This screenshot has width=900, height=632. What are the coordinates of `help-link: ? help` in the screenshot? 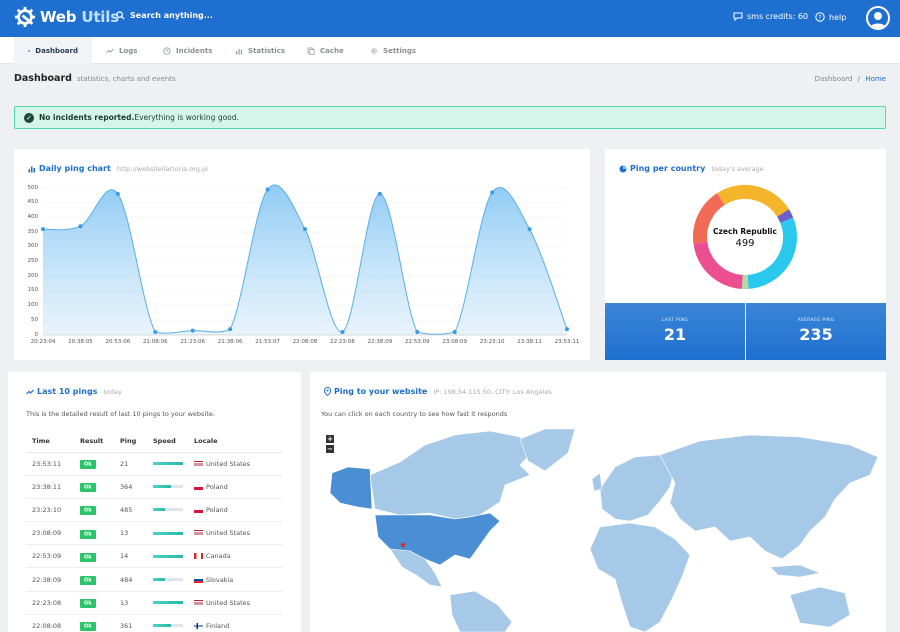 It's located at (830, 17).